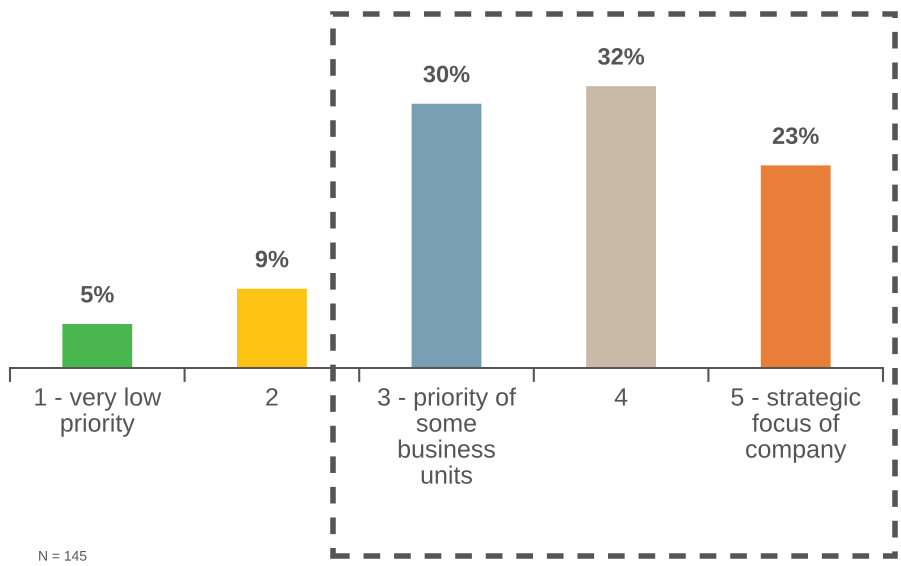 This screenshot has height=566, width=901. I want to click on data-label: 32%, so click(621, 56).